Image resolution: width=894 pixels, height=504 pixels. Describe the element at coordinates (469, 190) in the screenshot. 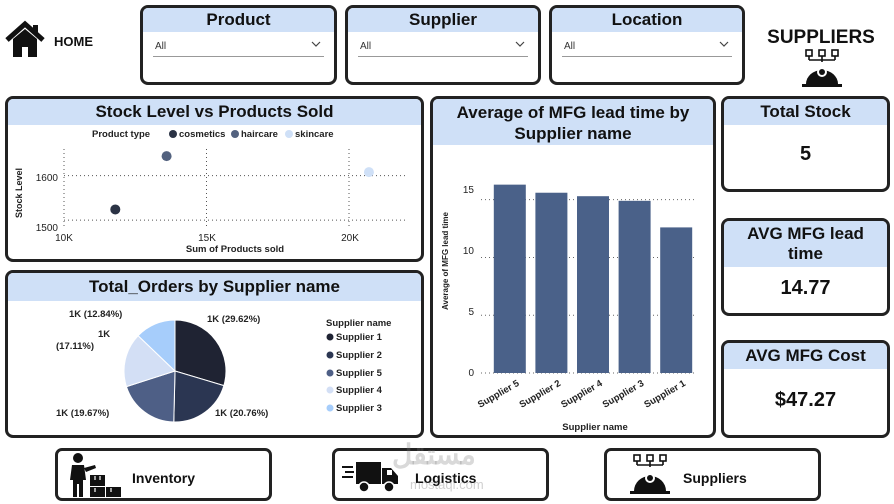

I see `bar-ytick: 15` at that location.